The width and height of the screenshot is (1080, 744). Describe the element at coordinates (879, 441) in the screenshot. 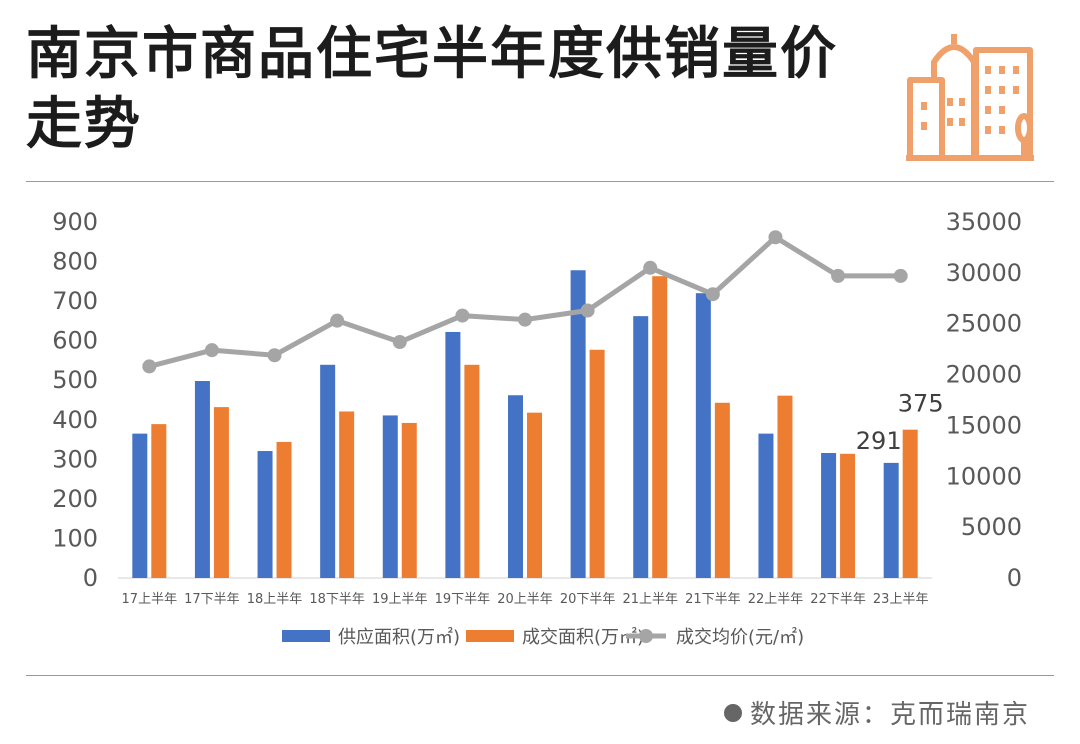

I see `bar-data-label: 291` at that location.